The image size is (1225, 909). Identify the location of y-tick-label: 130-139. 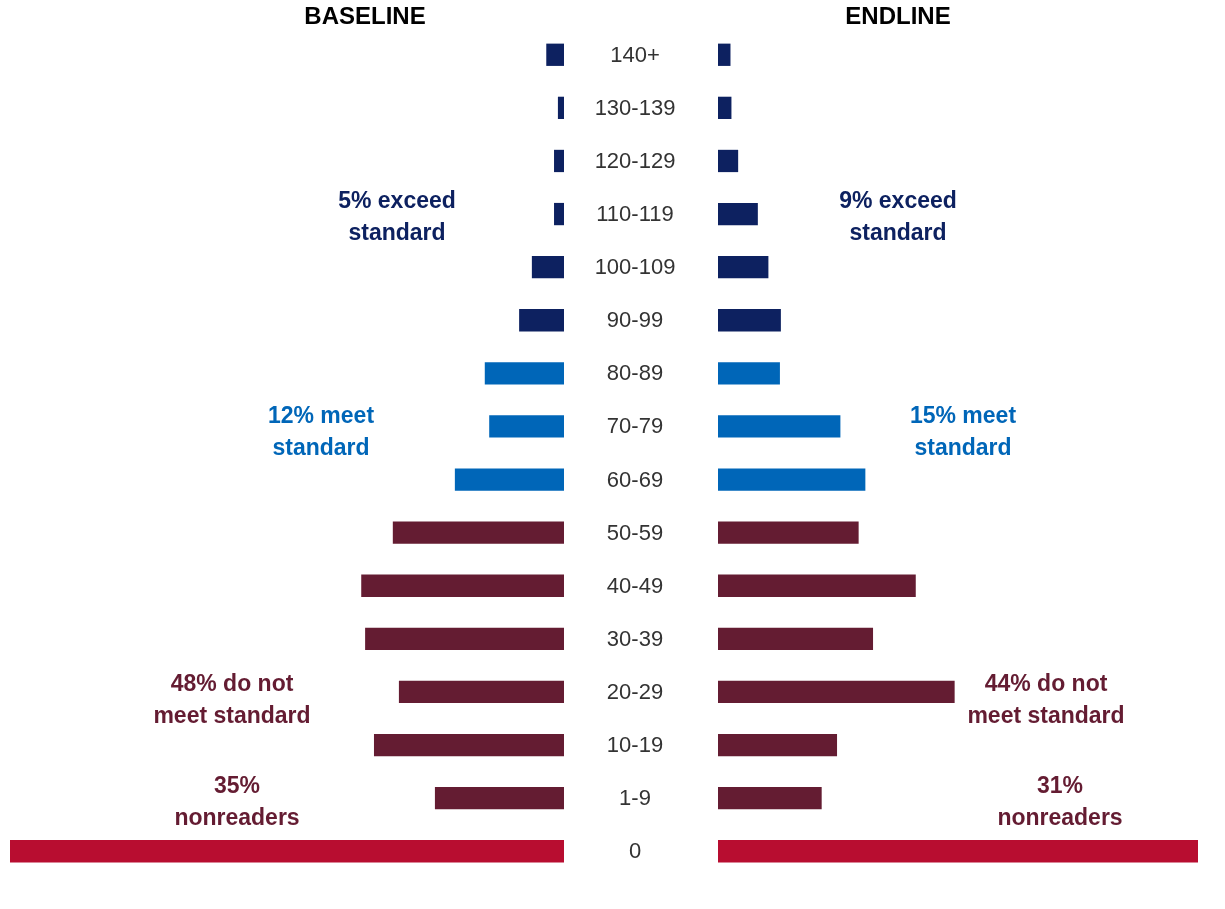
(635, 107).